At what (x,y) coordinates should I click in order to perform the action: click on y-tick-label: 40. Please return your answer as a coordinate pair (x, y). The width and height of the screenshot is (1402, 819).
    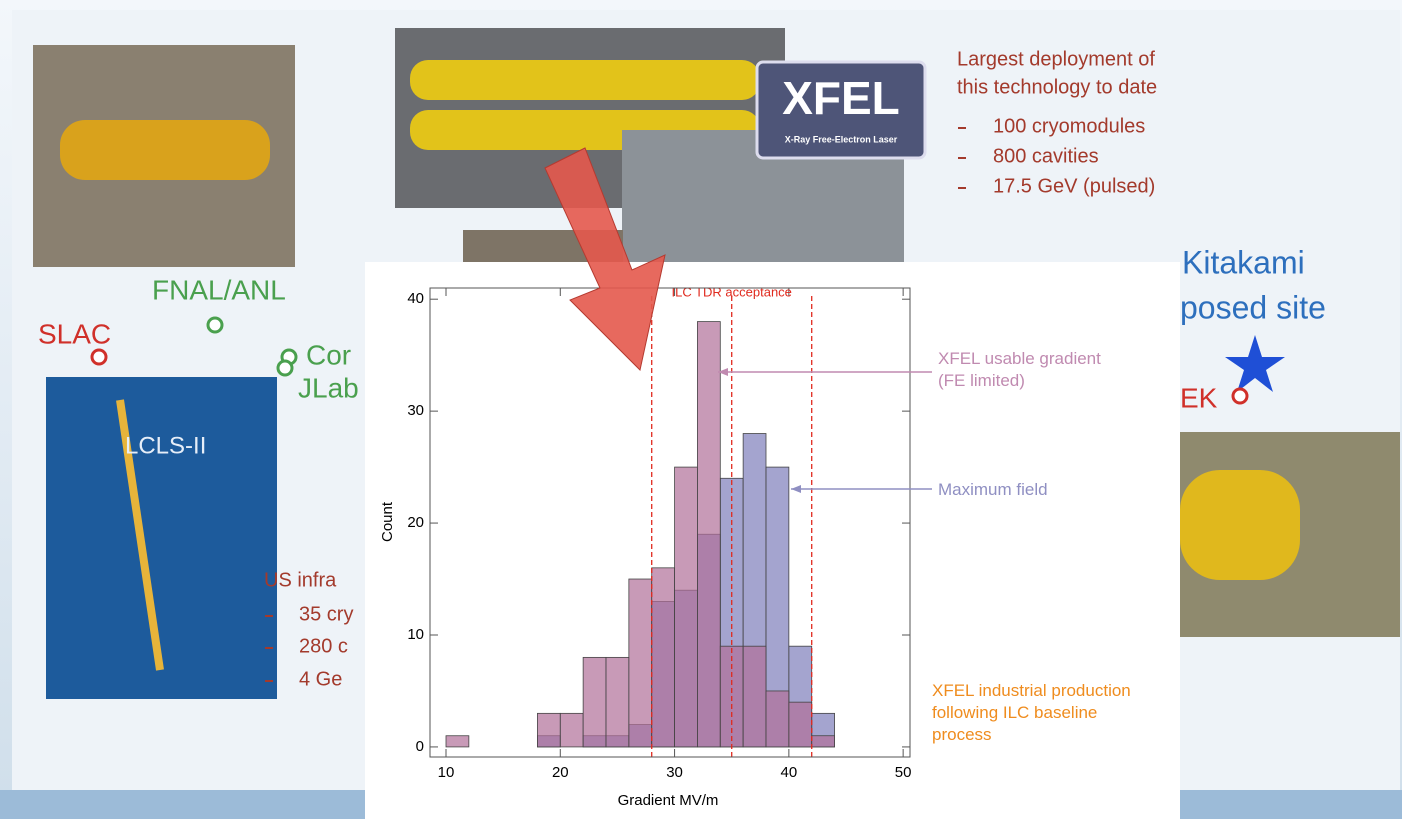
    Looking at the image, I should click on (415, 298).